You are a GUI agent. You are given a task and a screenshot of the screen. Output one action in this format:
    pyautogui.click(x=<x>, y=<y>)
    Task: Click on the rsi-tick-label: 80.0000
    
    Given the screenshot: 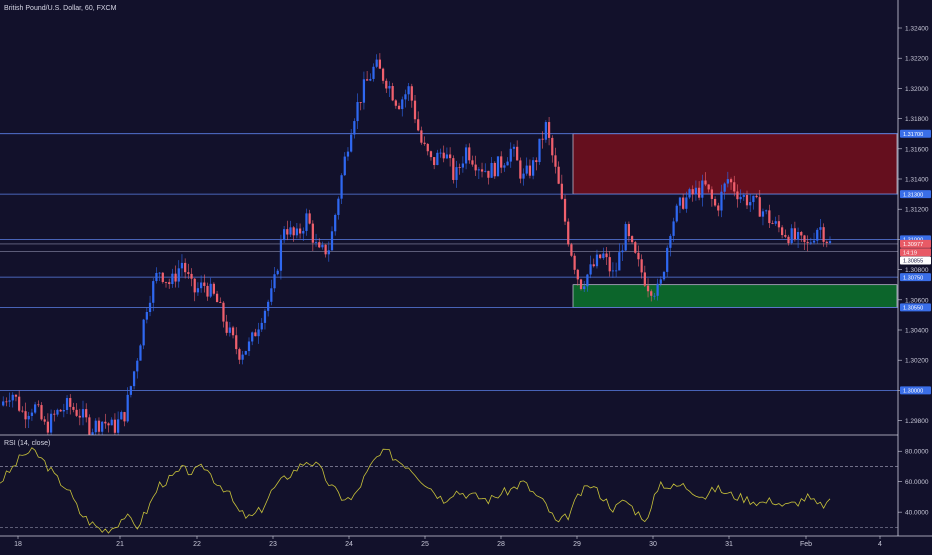 What is the action you would take?
    pyautogui.click(x=917, y=452)
    